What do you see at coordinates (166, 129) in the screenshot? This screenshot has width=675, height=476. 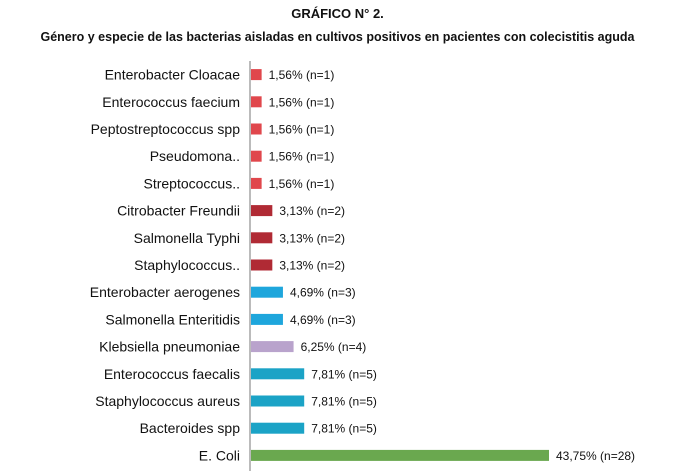 I see `category-label: Peptostreptococcus spp` at bounding box center [166, 129].